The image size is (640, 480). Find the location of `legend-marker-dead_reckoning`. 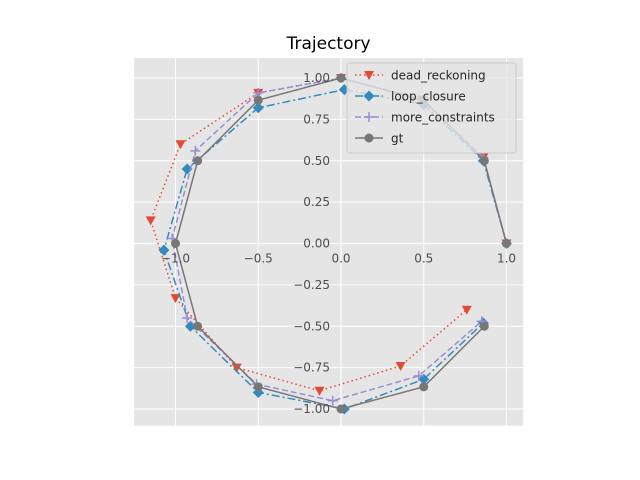

legend-marker-dead_reckoning is located at coordinates (369, 75).